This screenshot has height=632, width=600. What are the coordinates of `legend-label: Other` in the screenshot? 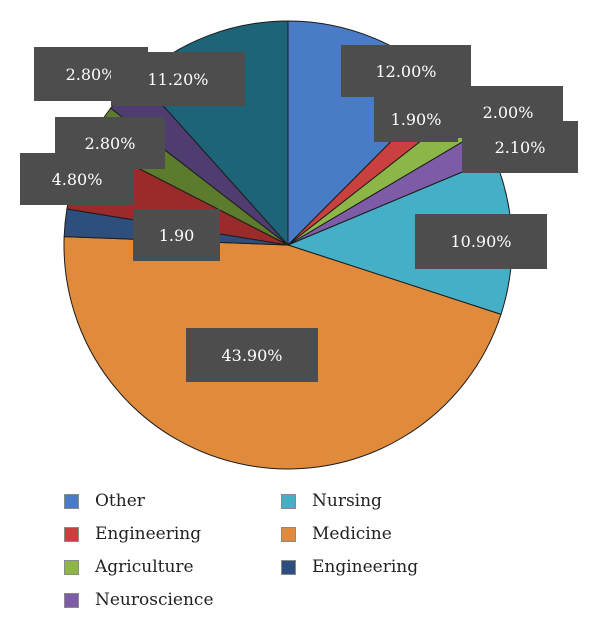 It's located at (120, 501).